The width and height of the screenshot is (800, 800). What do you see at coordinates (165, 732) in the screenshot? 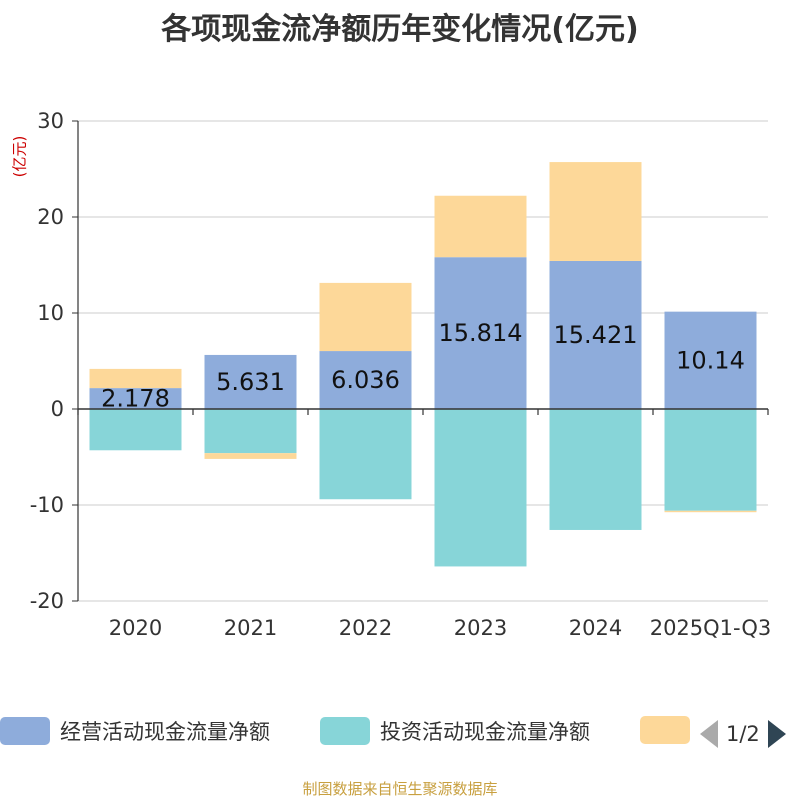
I see `legend-label-operating: 经营活动现金流量净额` at bounding box center [165, 732].